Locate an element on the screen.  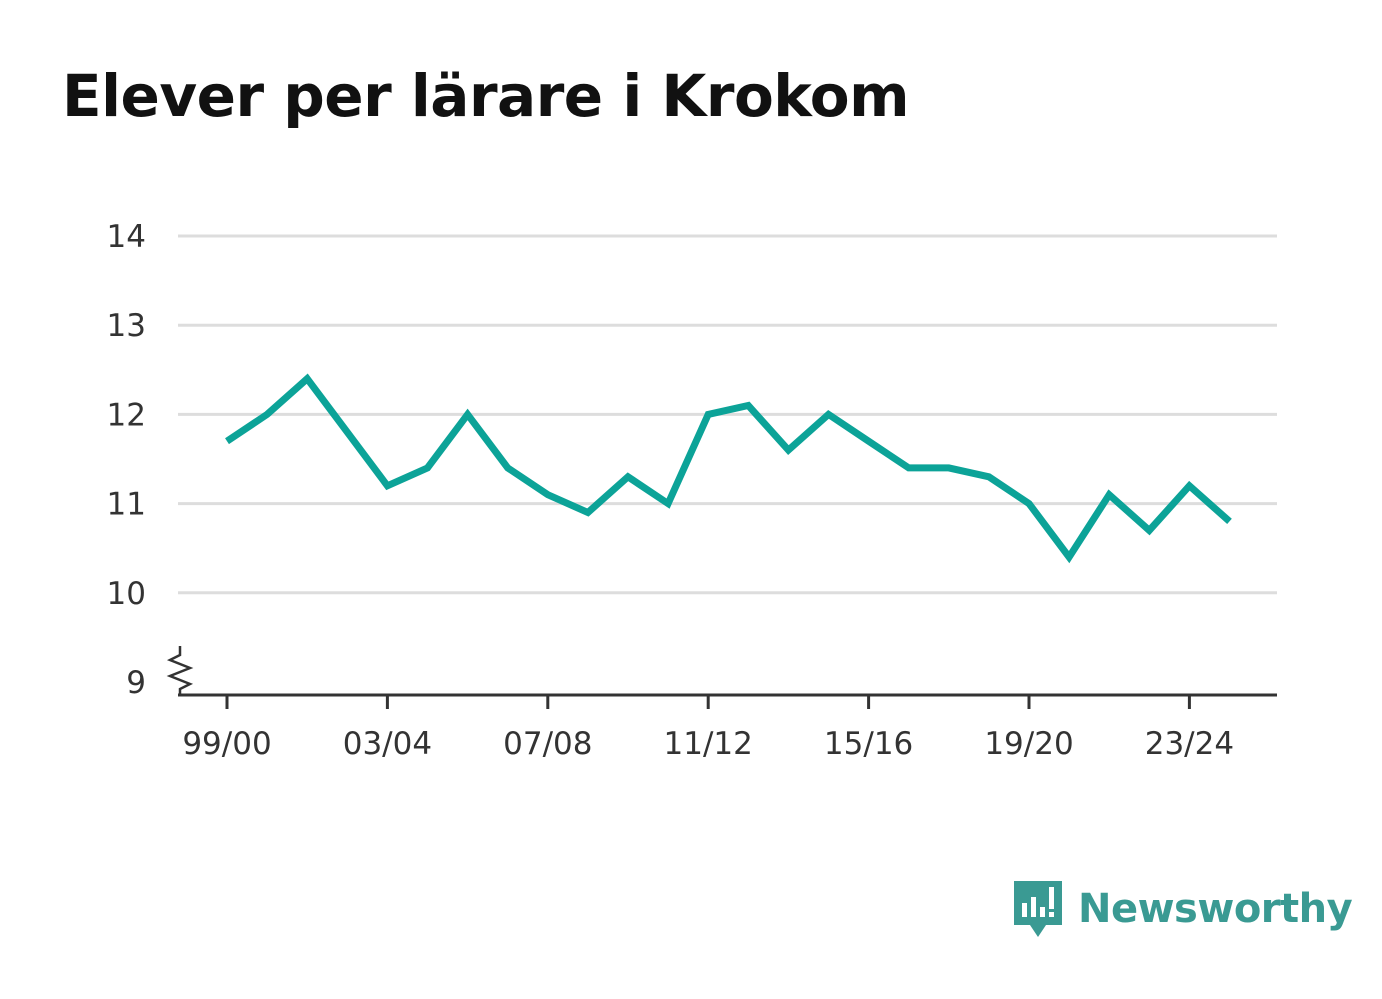
x-tick-label: 15/16 is located at coordinates (868, 744).